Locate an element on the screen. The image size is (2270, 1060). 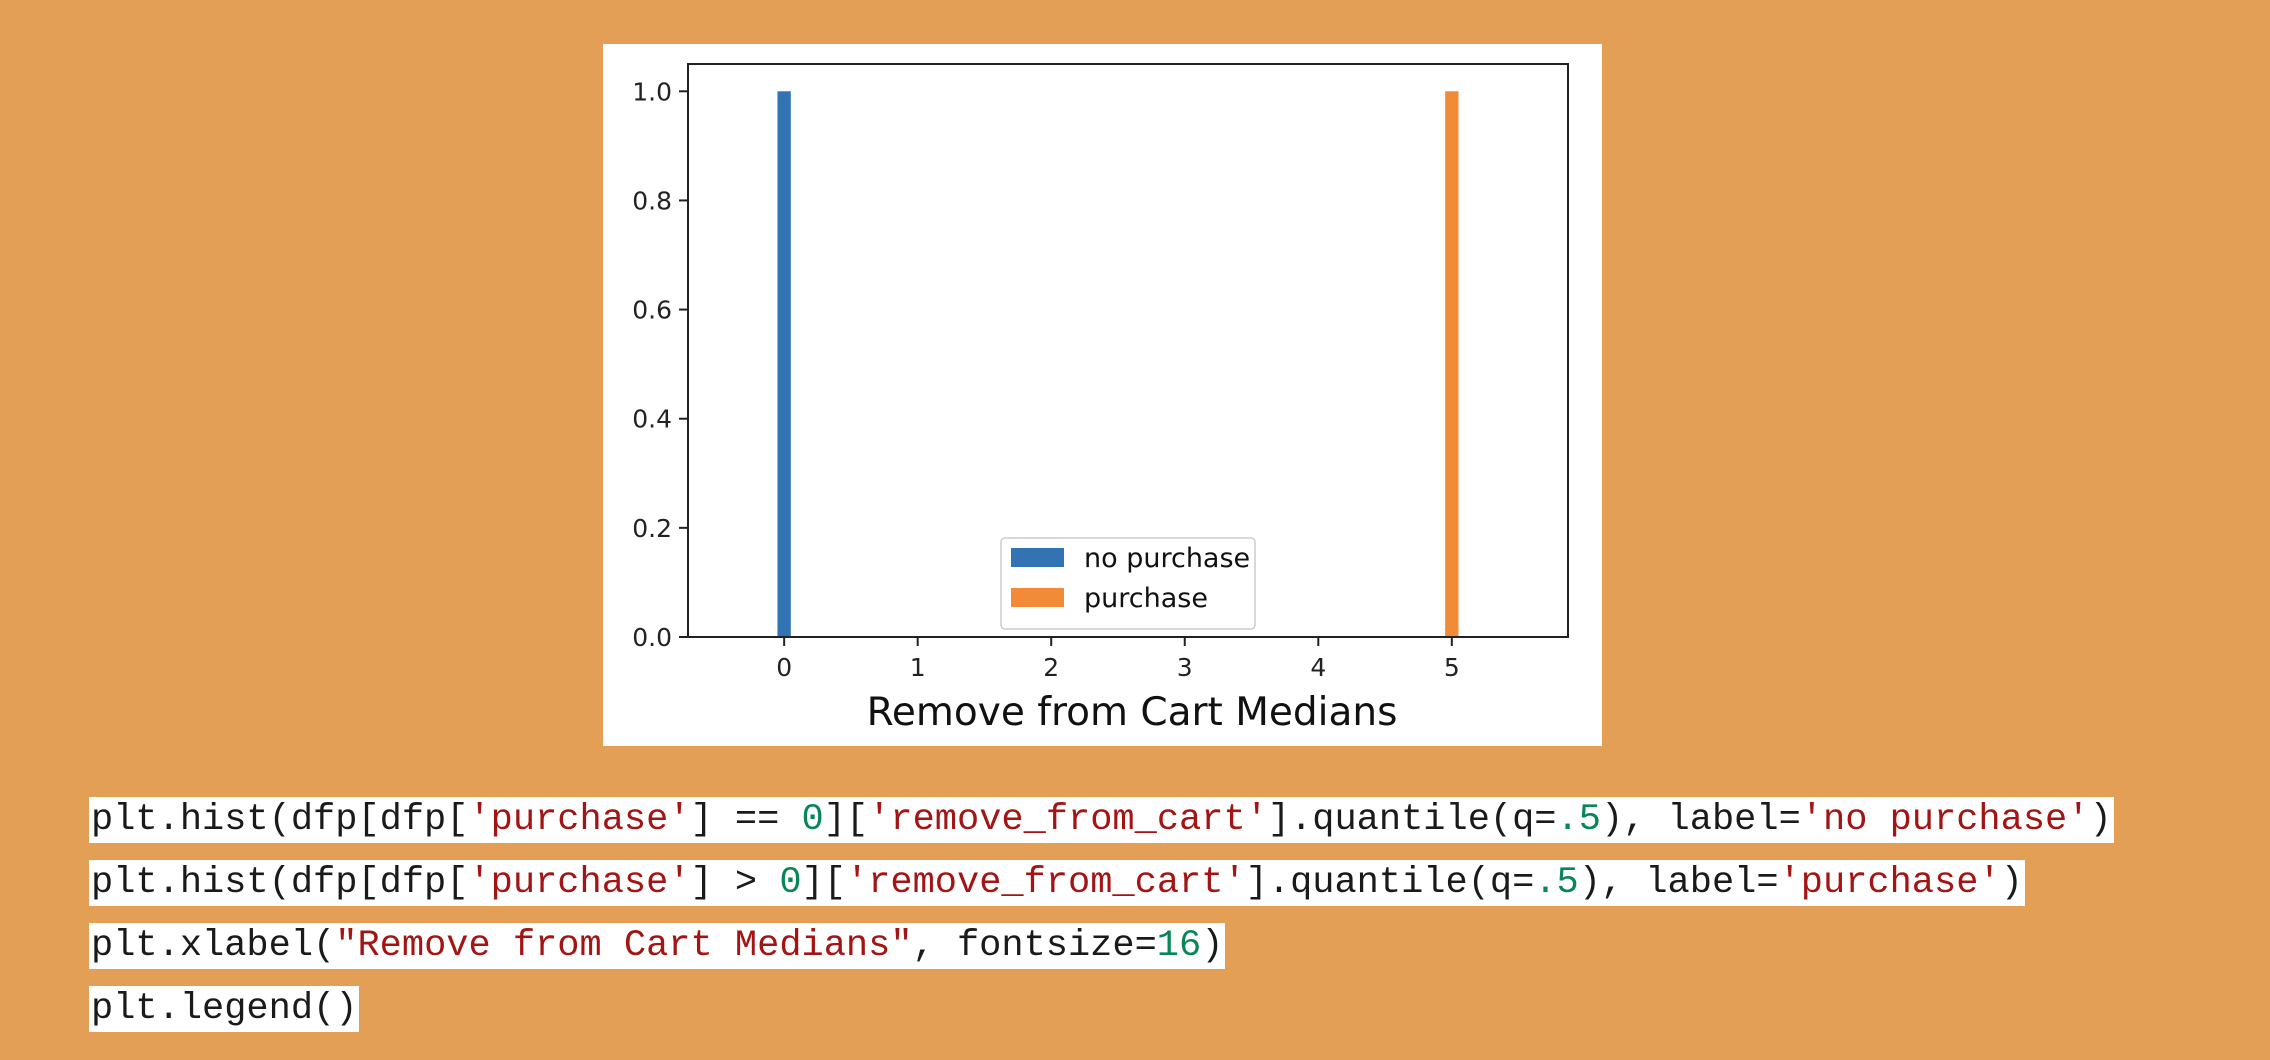
code-token: 16 is located at coordinates (1179, 946).